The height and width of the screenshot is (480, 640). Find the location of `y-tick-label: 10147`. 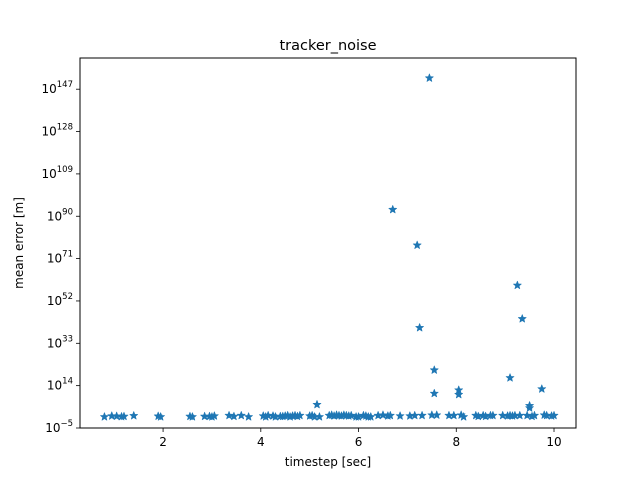

y-tick-label: 10147 is located at coordinates (57, 88).